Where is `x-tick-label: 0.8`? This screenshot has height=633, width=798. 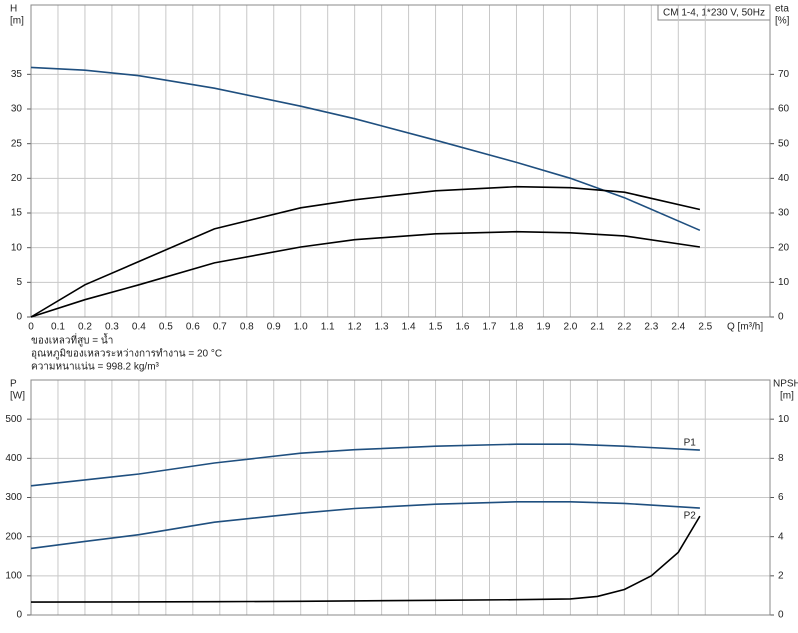
x-tick-label: 0.8 is located at coordinates (247, 327).